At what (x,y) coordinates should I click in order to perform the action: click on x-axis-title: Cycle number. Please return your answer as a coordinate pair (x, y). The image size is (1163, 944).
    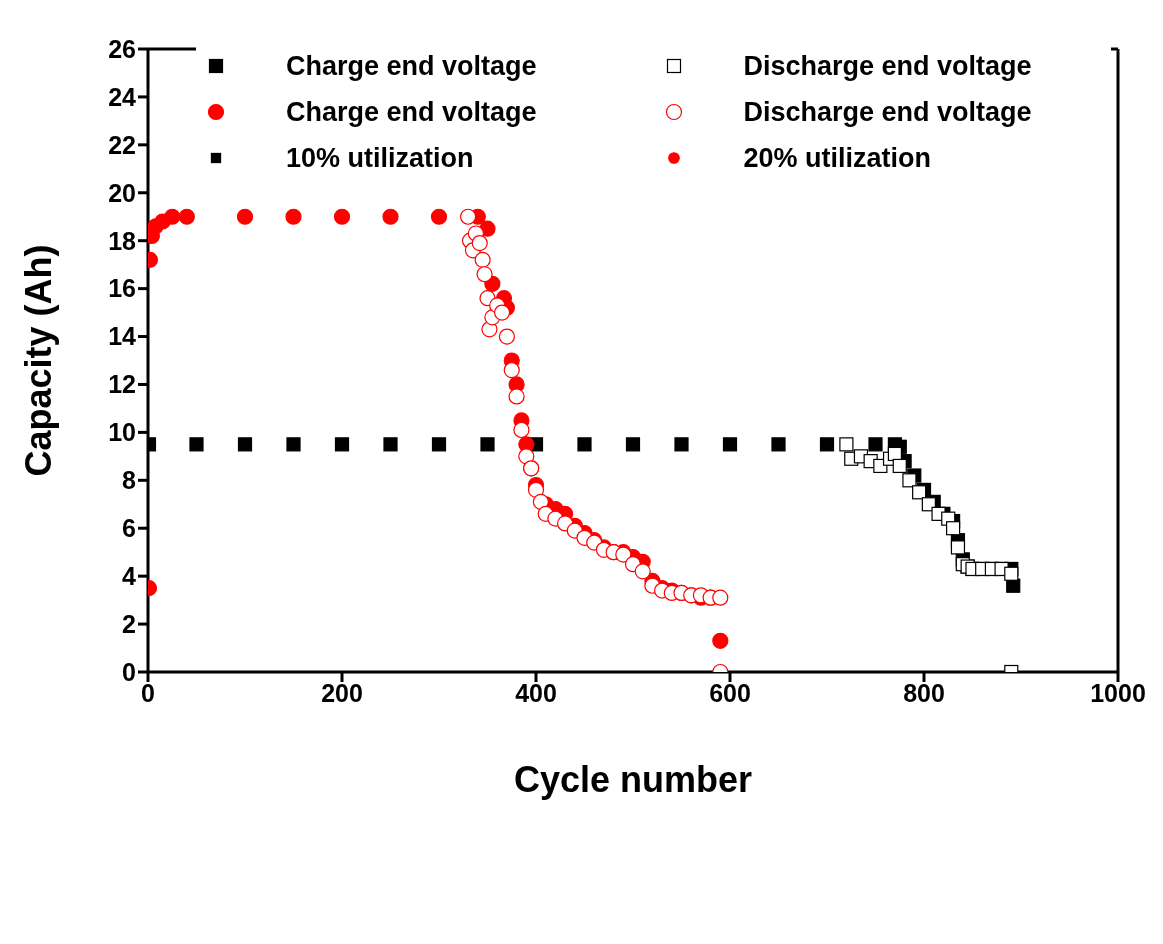
    Looking at the image, I should click on (633, 779).